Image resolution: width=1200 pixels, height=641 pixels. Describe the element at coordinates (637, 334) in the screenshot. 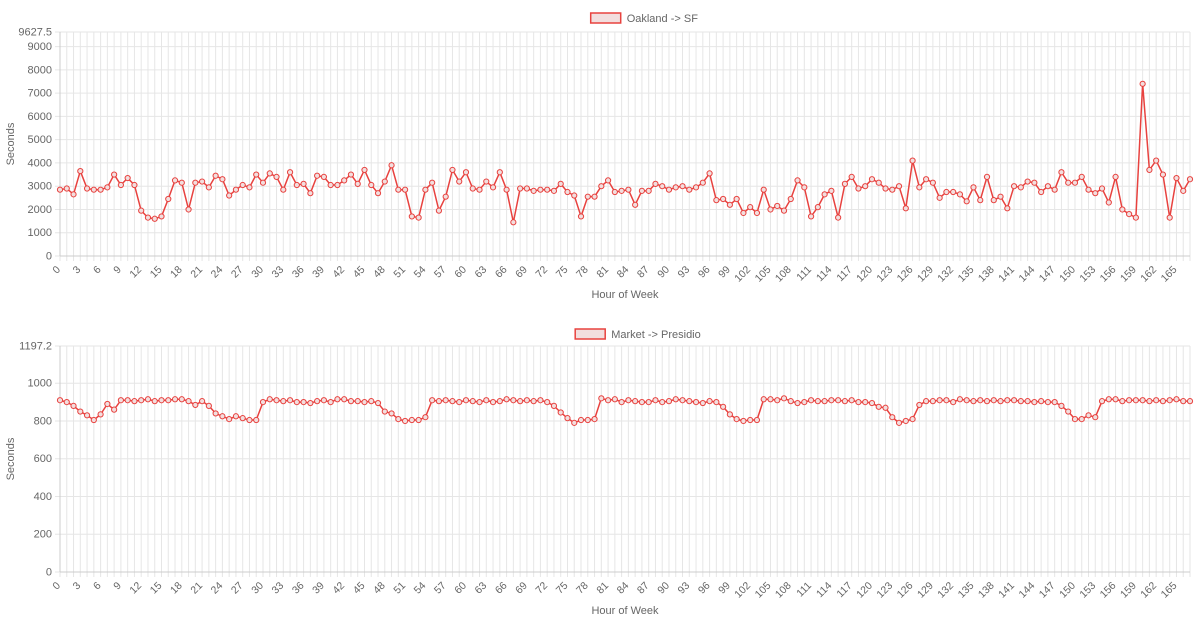

I see `legend-item-market-presidio: Market -> Presidio` at that location.